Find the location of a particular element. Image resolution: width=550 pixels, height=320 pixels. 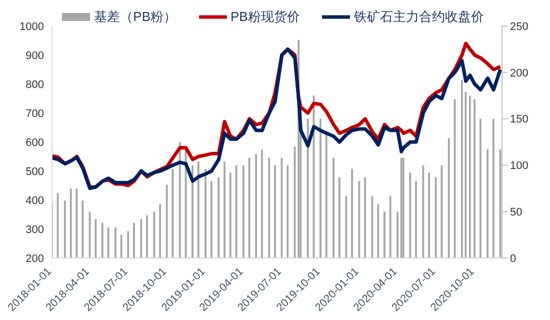

legend-label: PB粉现货价 is located at coordinates (265, 17).